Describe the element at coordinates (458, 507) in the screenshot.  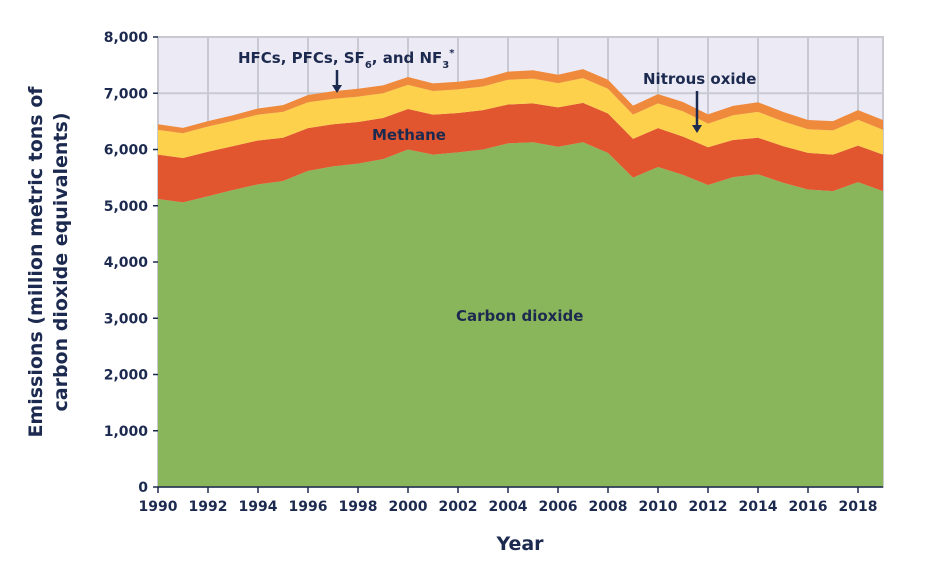
I see `x-tick-label: 2002` at that location.